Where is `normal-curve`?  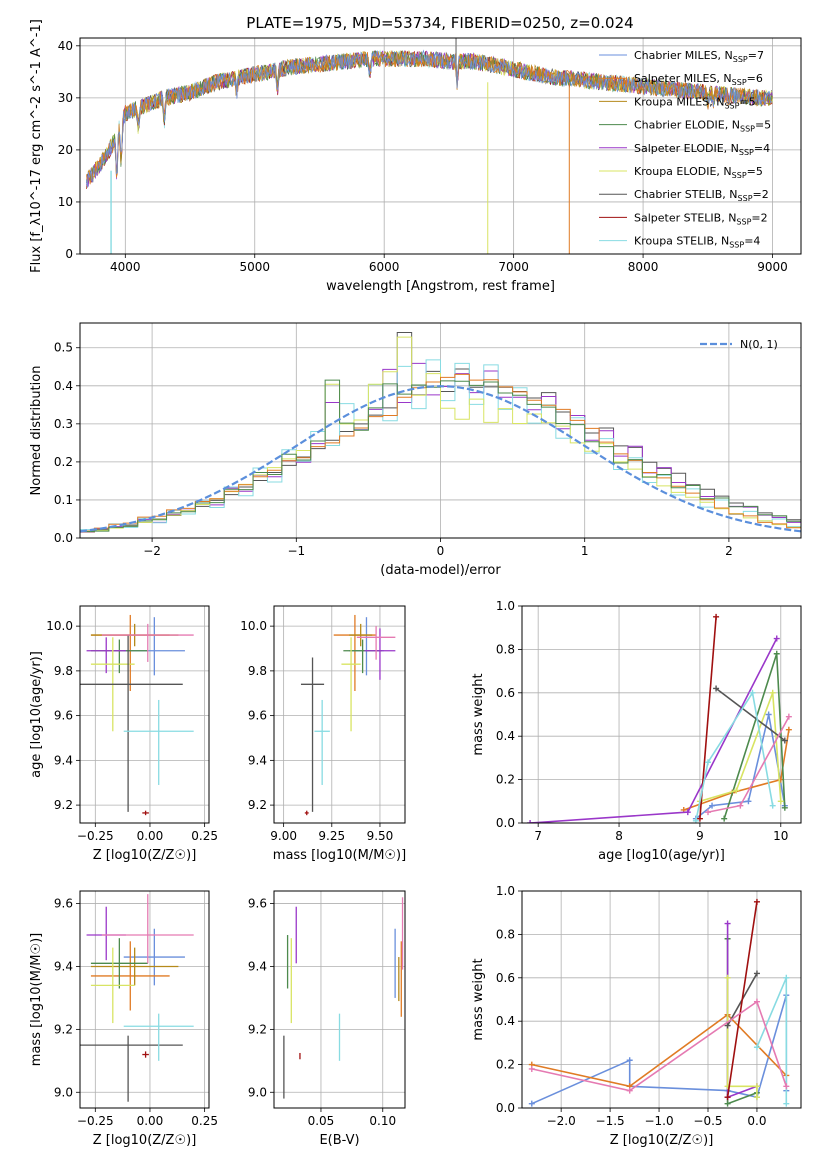
normal-curve is located at coordinates (440, 459).